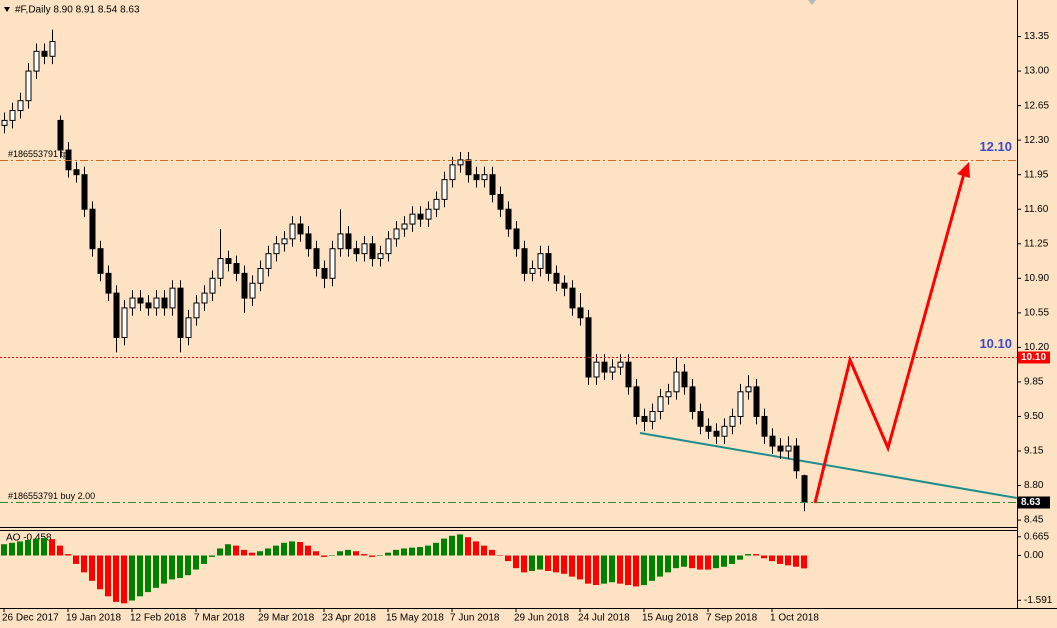  What do you see at coordinates (1034, 382) in the screenshot?
I see `y-tick-label: 9.85` at bounding box center [1034, 382].